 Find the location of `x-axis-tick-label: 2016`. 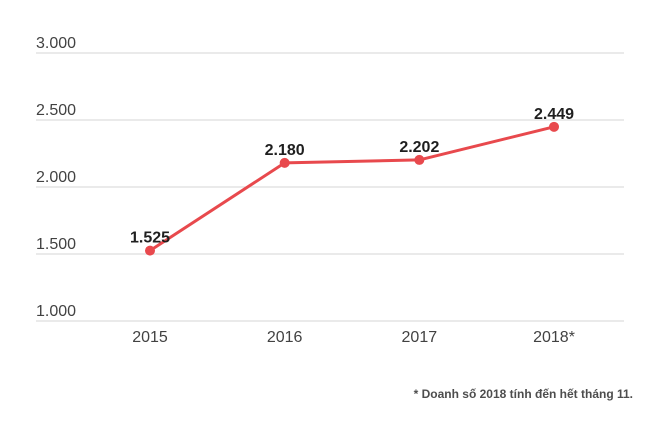

x-axis-tick-label: 2016 is located at coordinates (285, 337).